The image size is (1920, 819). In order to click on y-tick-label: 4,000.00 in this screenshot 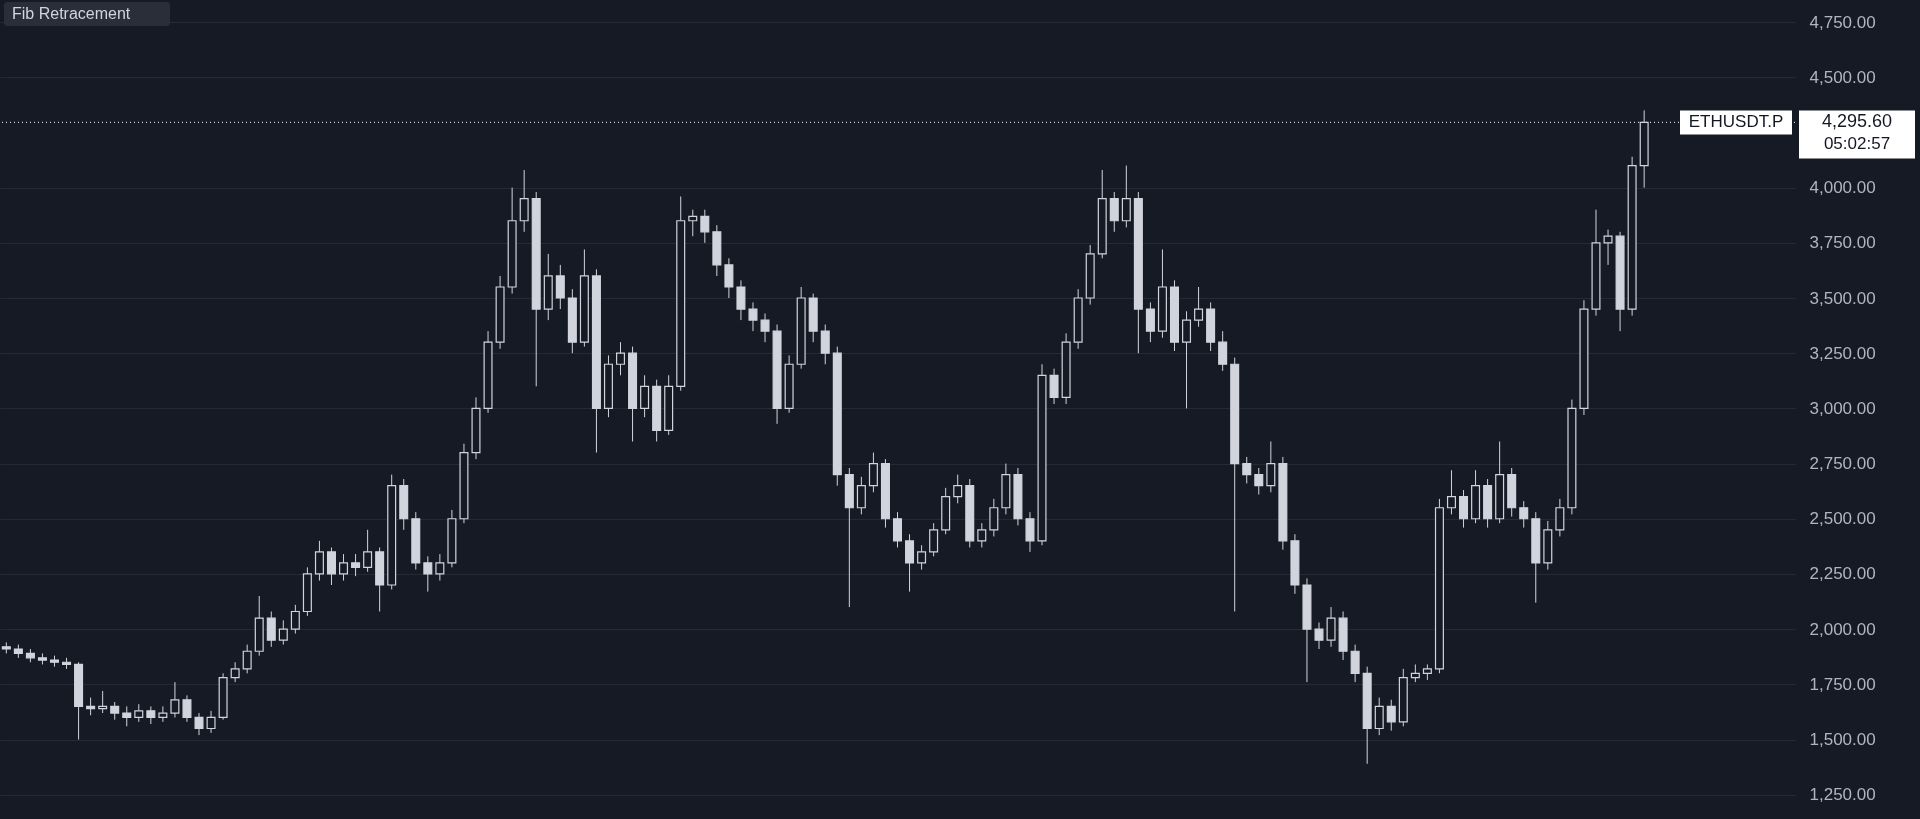, I will do `click(1842, 188)`.